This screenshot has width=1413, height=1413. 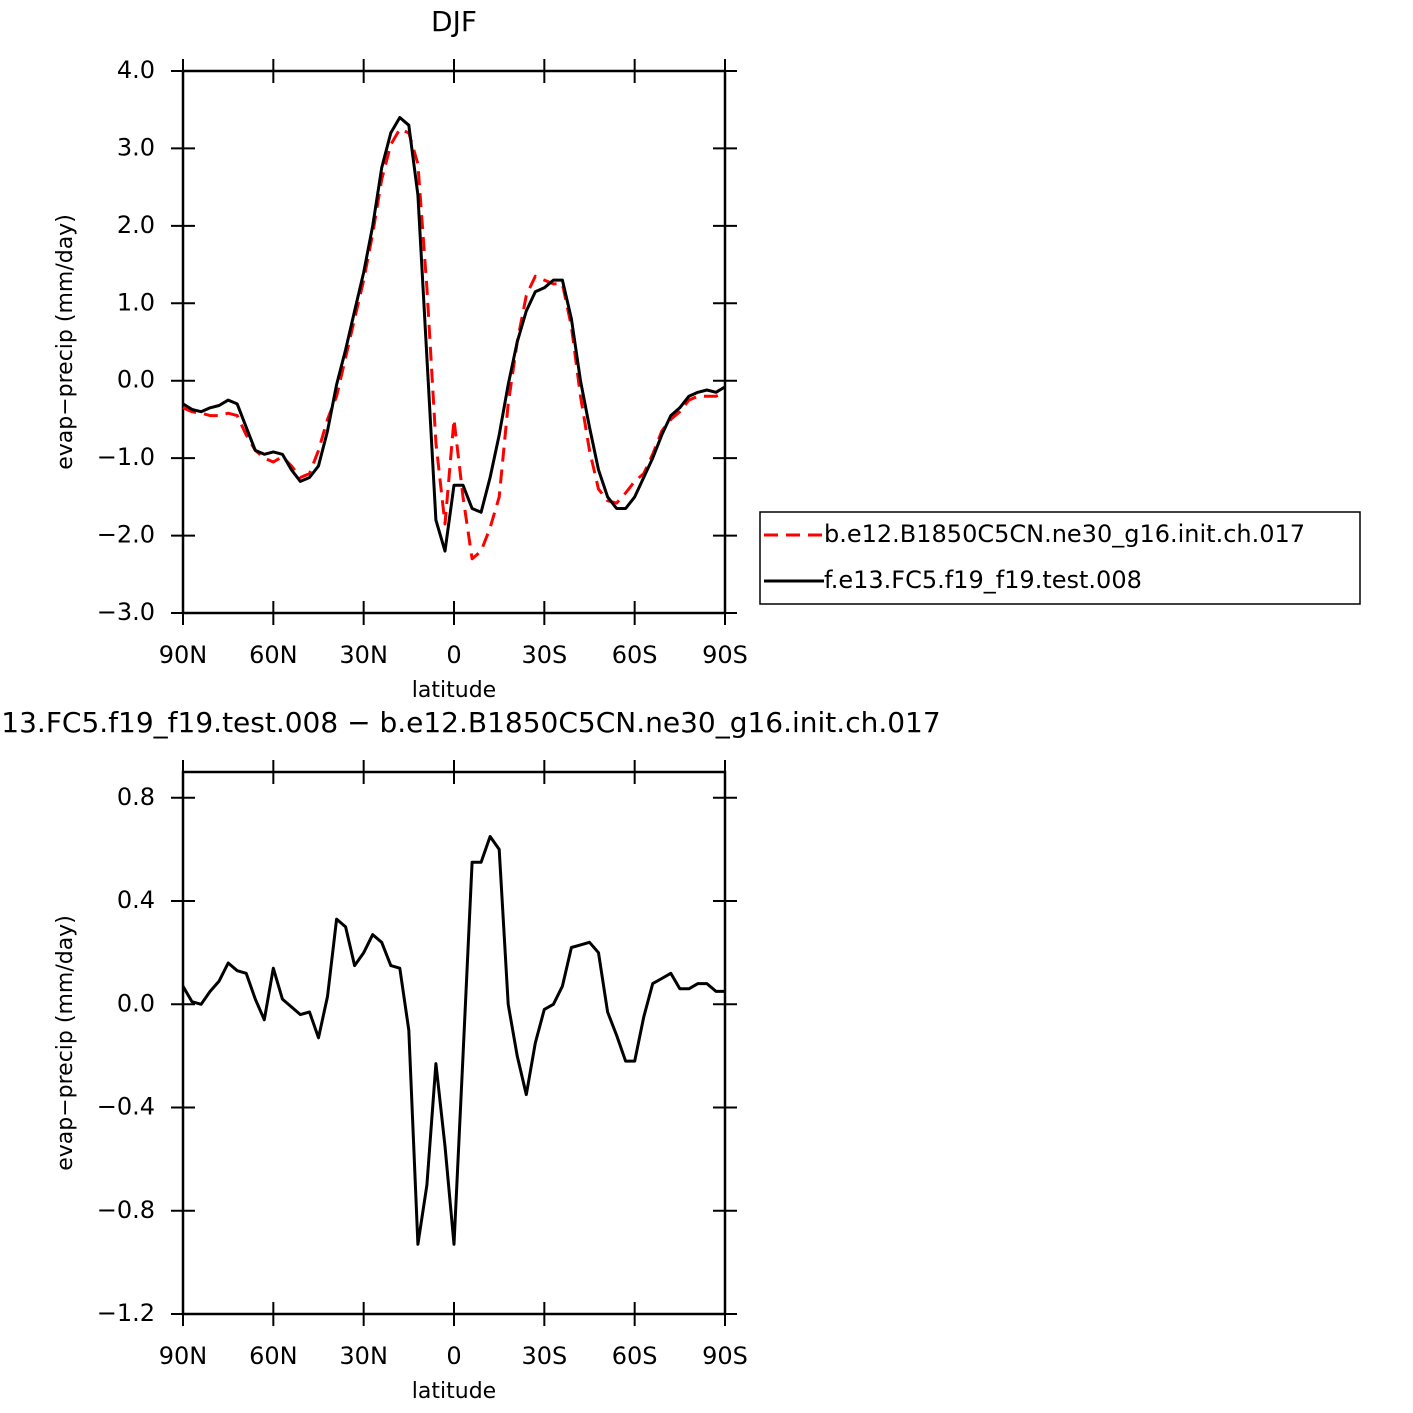 What do you see at coordinates (983, 580) in the screenshot?
I see `legend-label: f.e13.FC5.f19_f19.test.008` at bounding box center [983, 580].